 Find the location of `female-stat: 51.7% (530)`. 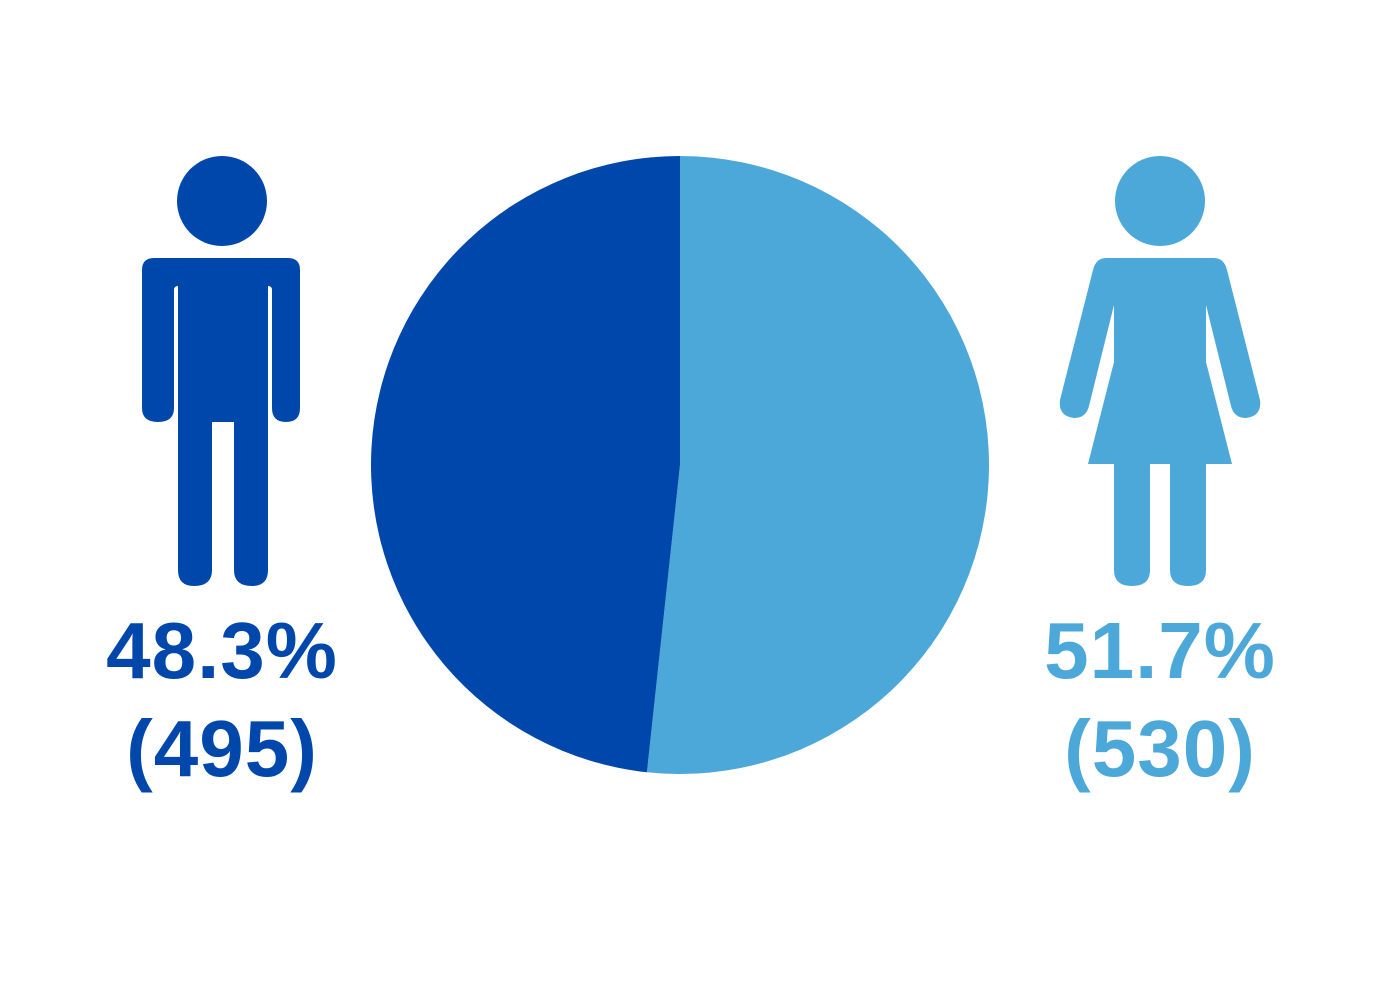

female-stat: 51.7% (530) is located at coordinates (1160, 700).